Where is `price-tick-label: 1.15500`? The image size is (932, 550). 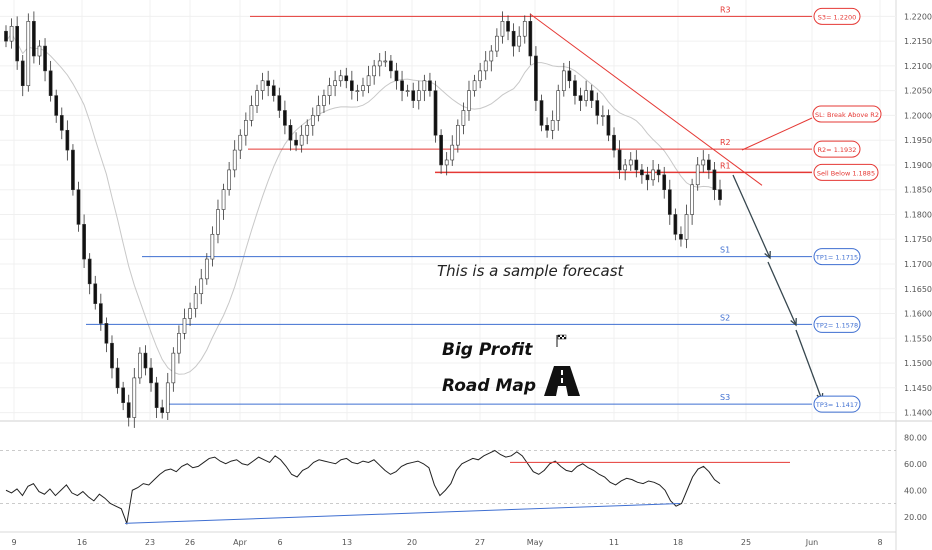
price-tick-label: 1.15500 is located at coordinates (918, 338).